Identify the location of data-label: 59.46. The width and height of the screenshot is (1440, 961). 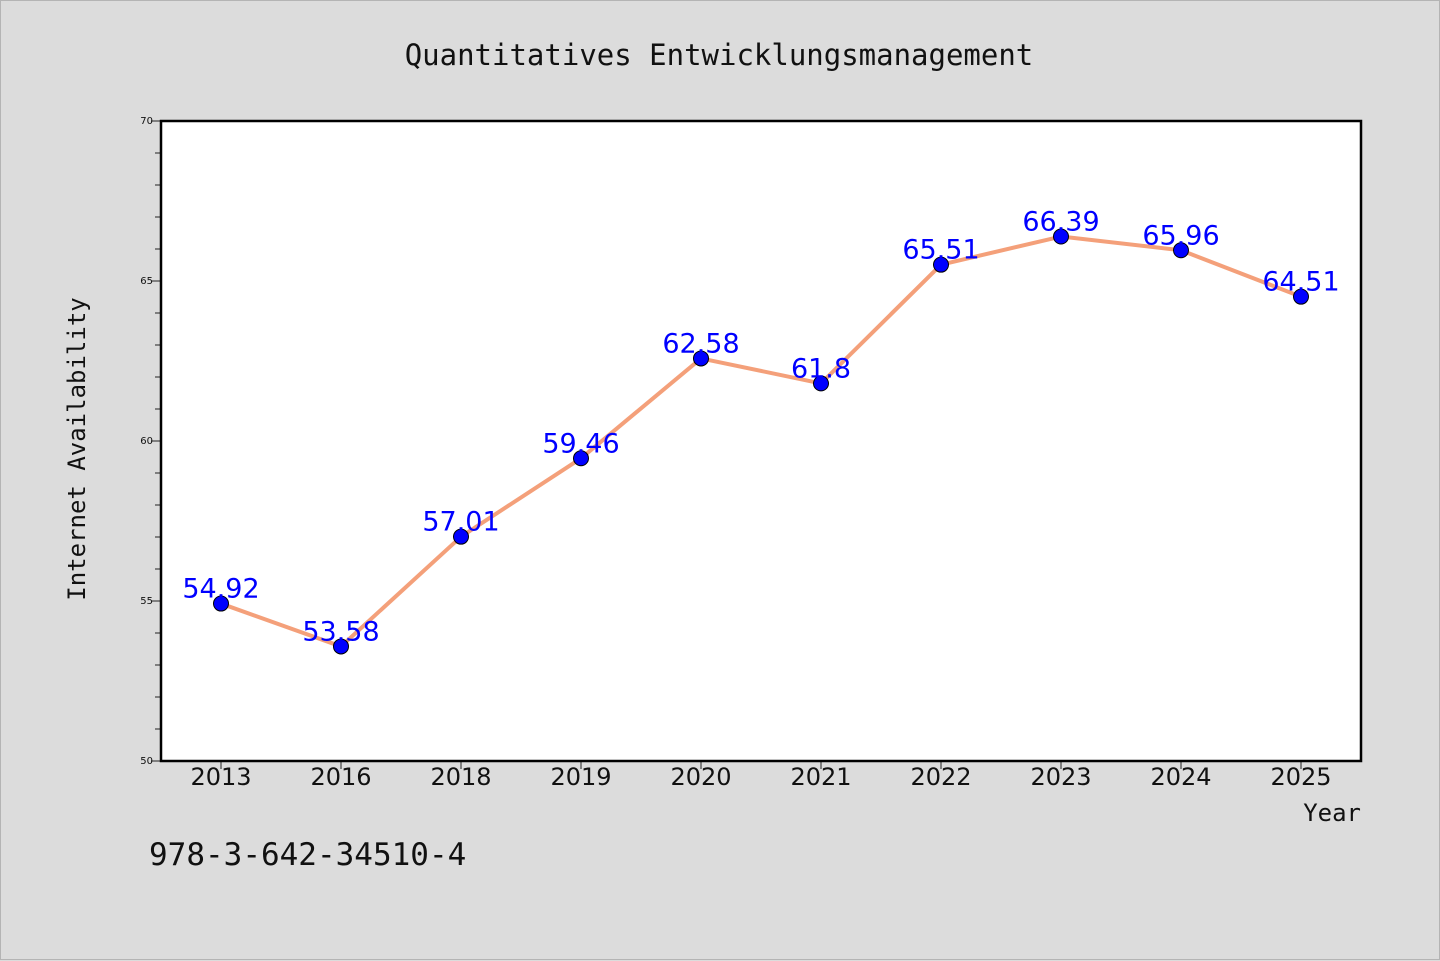
(580, 443).